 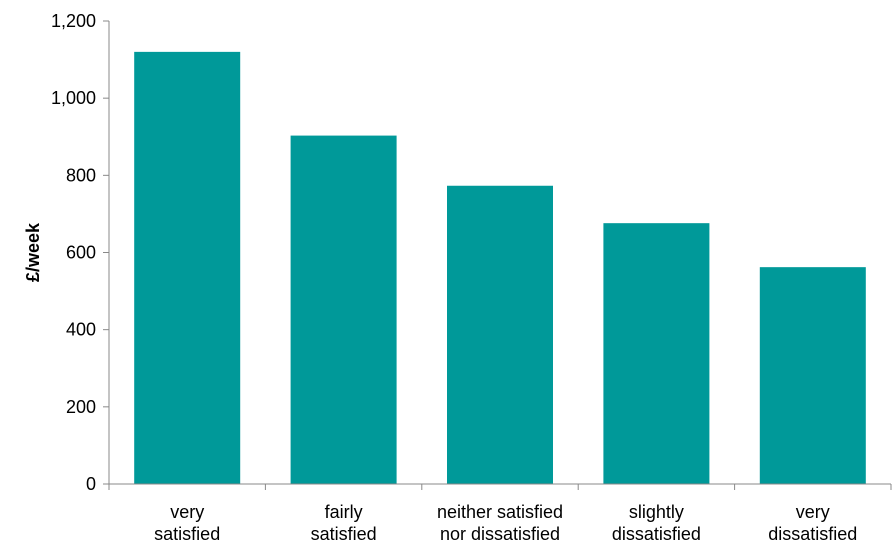 I want to click on y-tick-label: 800, so click(x=81, y=175).